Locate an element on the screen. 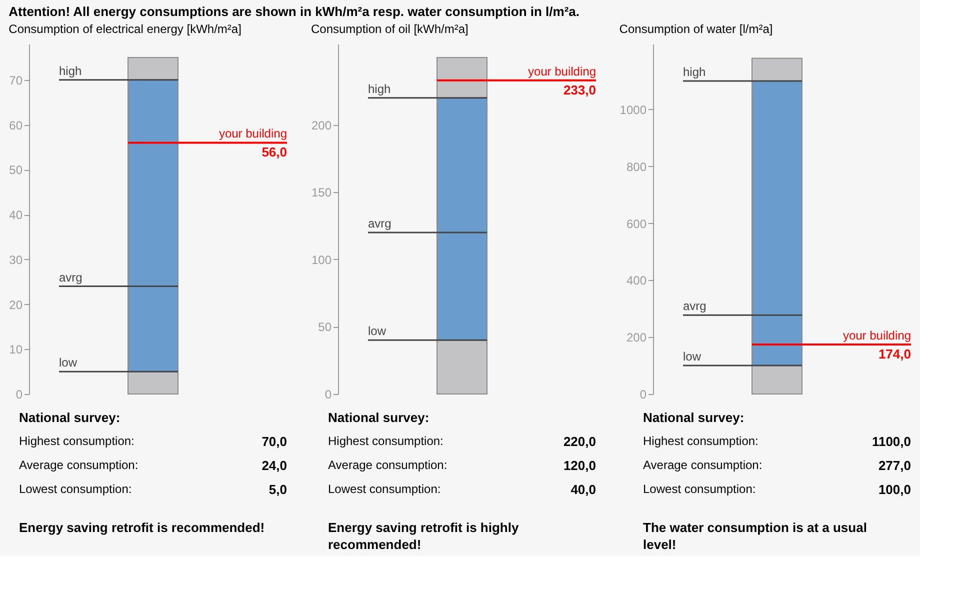  text: 220,0 is located at coordinates (579, 441).